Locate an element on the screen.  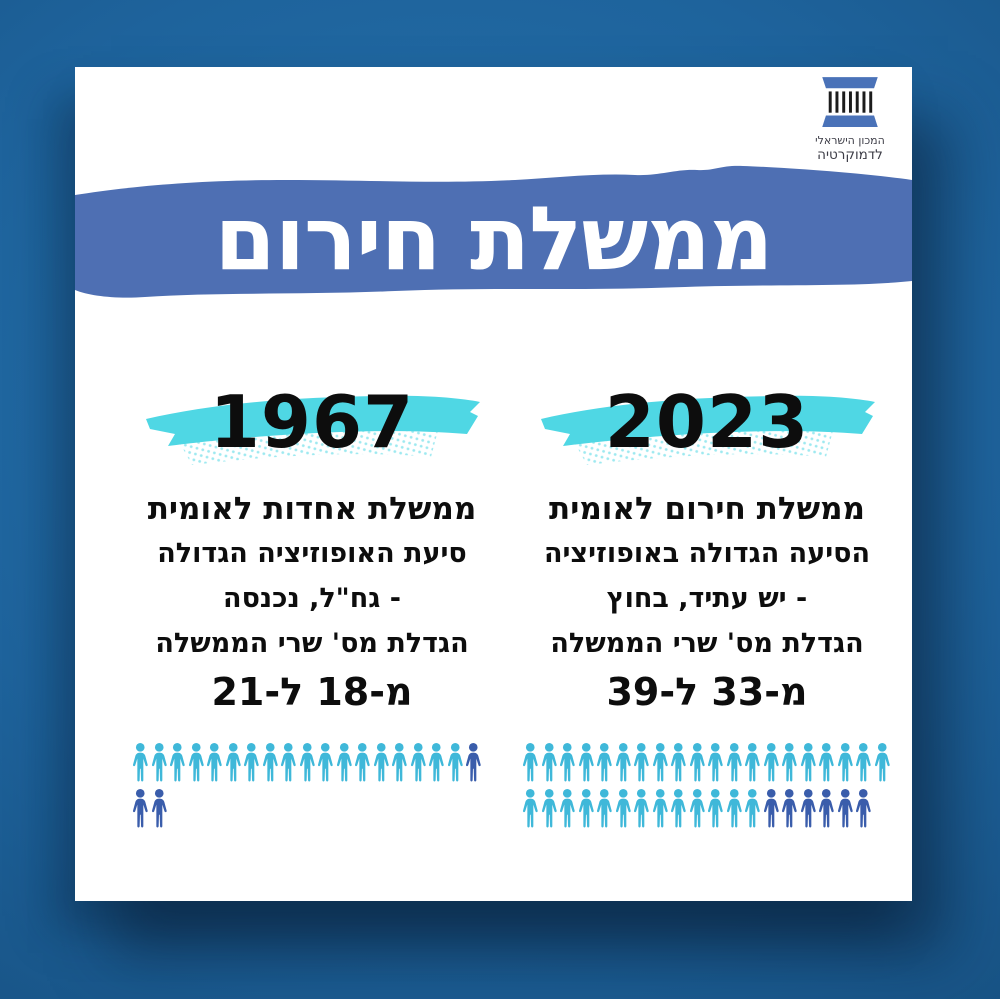
idi-logo: המכון הישראלי לדמוקרטיה is located at coordinates (850, 119).